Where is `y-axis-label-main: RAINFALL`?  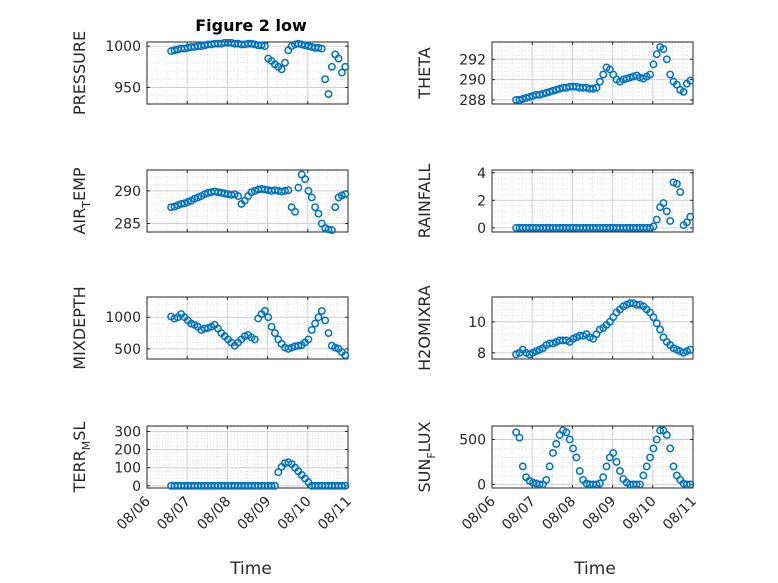 y-axis-label-main: RAINFALL is located at coordinates (424, 201).